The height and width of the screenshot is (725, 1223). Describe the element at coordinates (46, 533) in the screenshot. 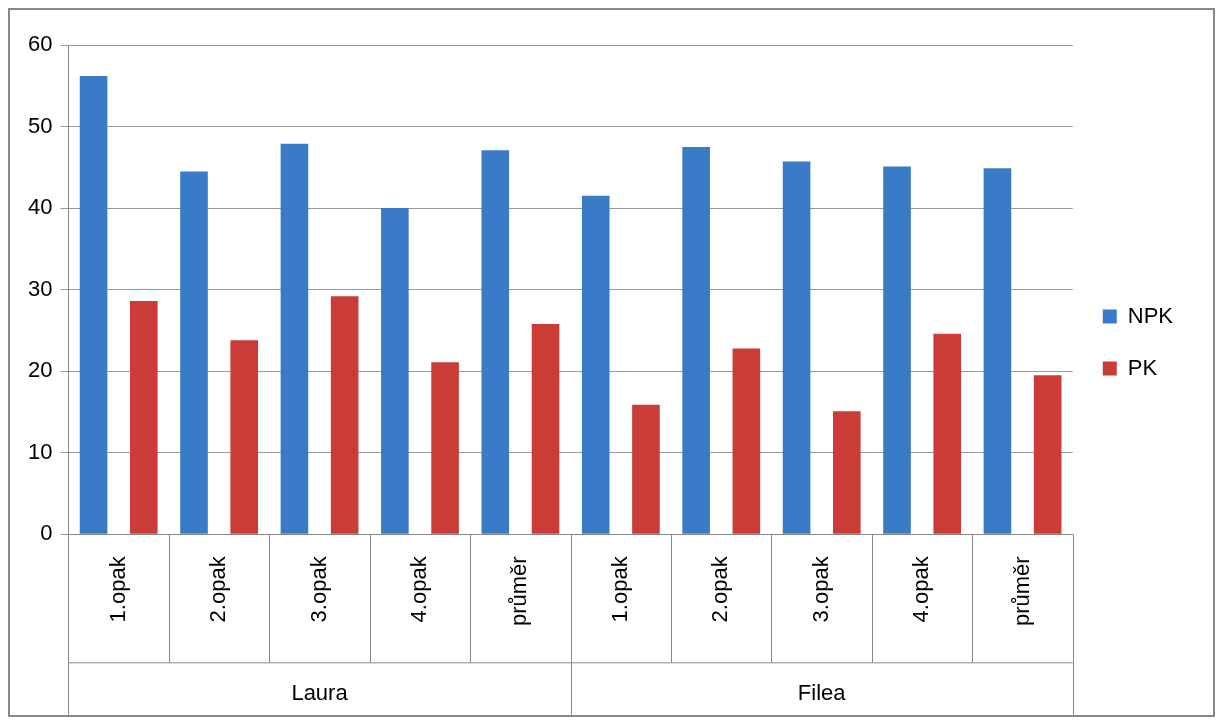

I see `y-tick-label: 0` at that location.